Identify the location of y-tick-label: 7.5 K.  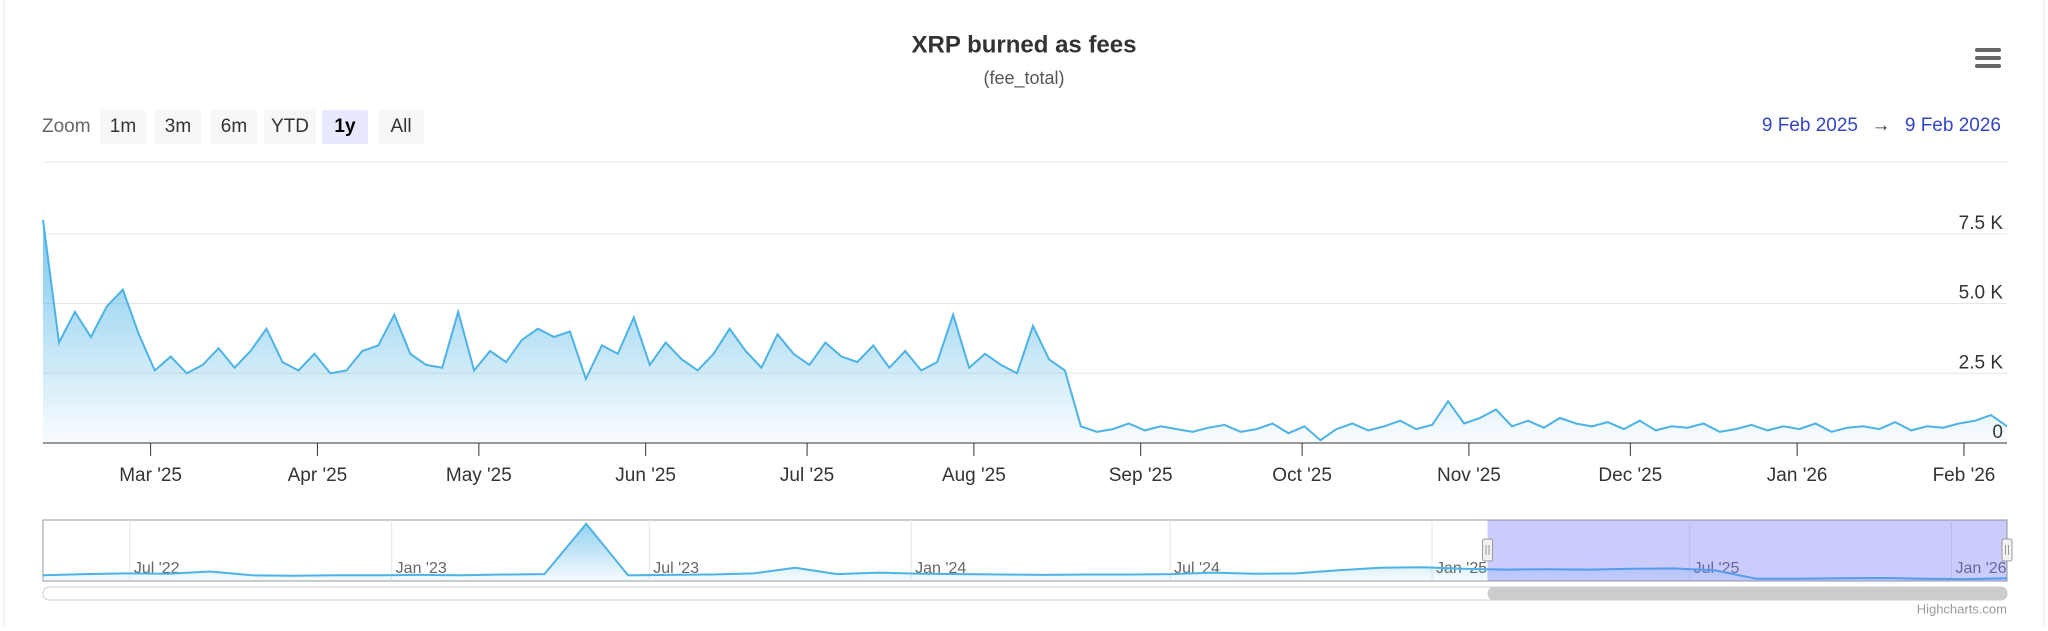
(1981, 223).